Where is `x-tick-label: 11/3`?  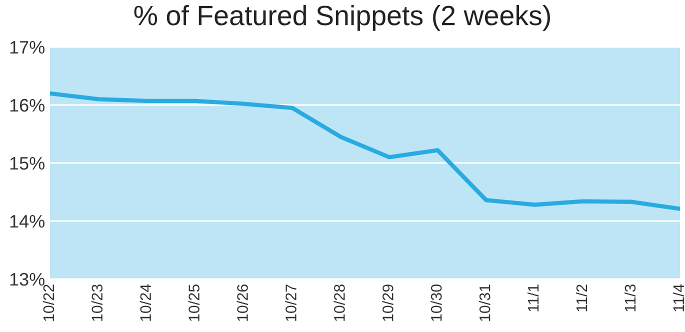
x-tick-label: 11/3 is located at coordinates (630, 298).